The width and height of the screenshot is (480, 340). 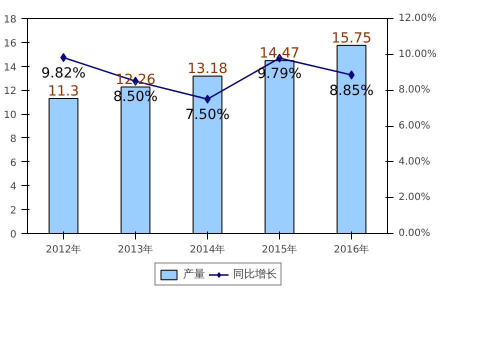 What do you see at coordinates (255, 275) in the screenshot?
I see `legend-label: 同比增长` at bounding box center [255, 275].